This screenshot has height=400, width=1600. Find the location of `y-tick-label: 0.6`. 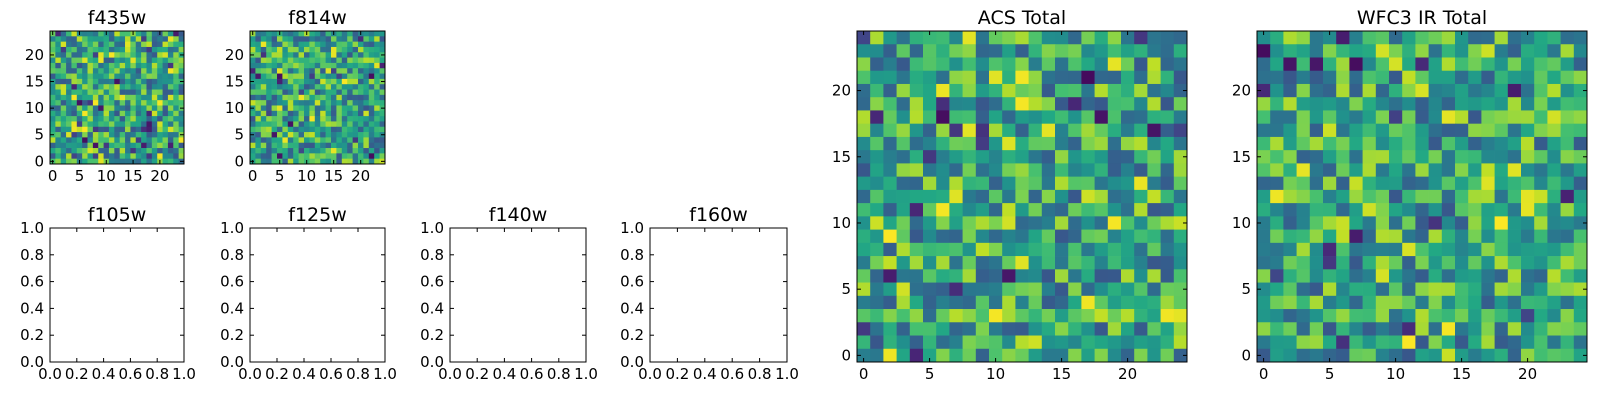

y-tick-label: 0.6 is located at coordinates (232, 282).